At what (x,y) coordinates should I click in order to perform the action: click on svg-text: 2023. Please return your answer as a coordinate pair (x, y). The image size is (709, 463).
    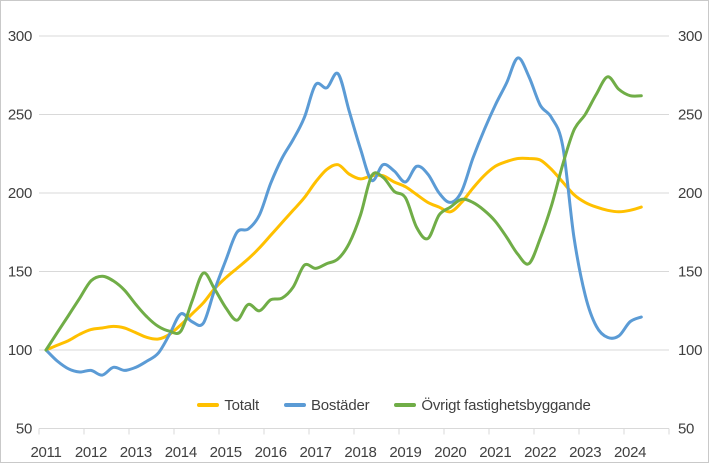
    Looking at the image, I should click on (585, 452).